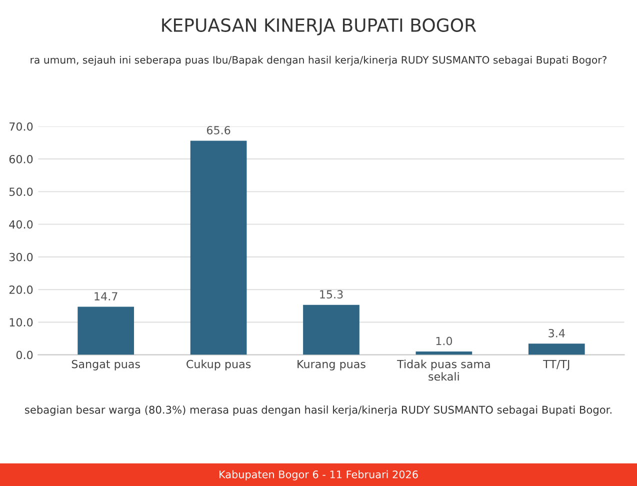 The height and width of the screenshot is (486, 637). Describe the element at coordinates (443, 370) in the screenshot. I see `x-tick-label: Tidak puas sama sekali` at that location.